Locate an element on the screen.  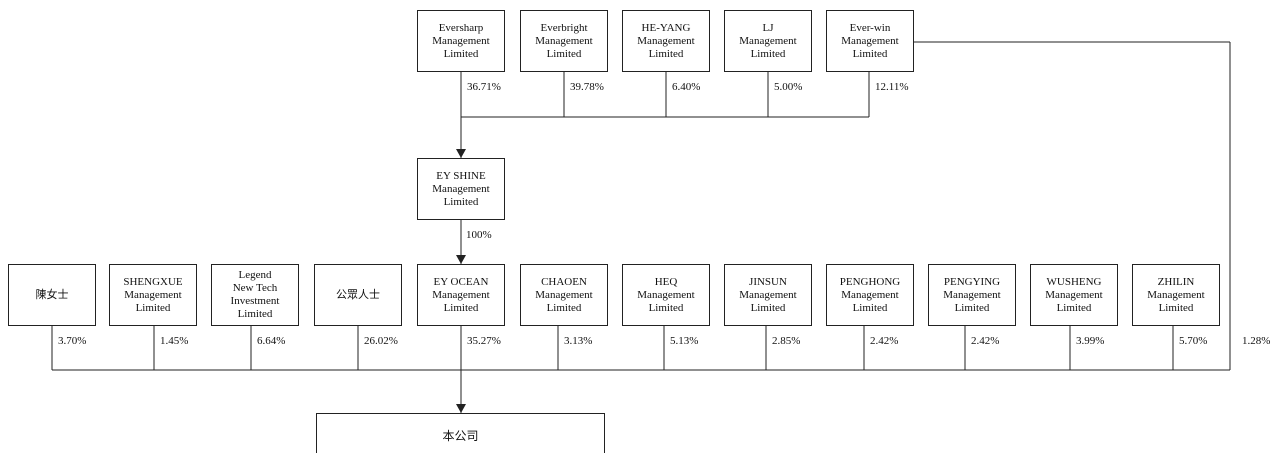
shareholder-pct: 3.99% is located at coordinates (1090, 341).